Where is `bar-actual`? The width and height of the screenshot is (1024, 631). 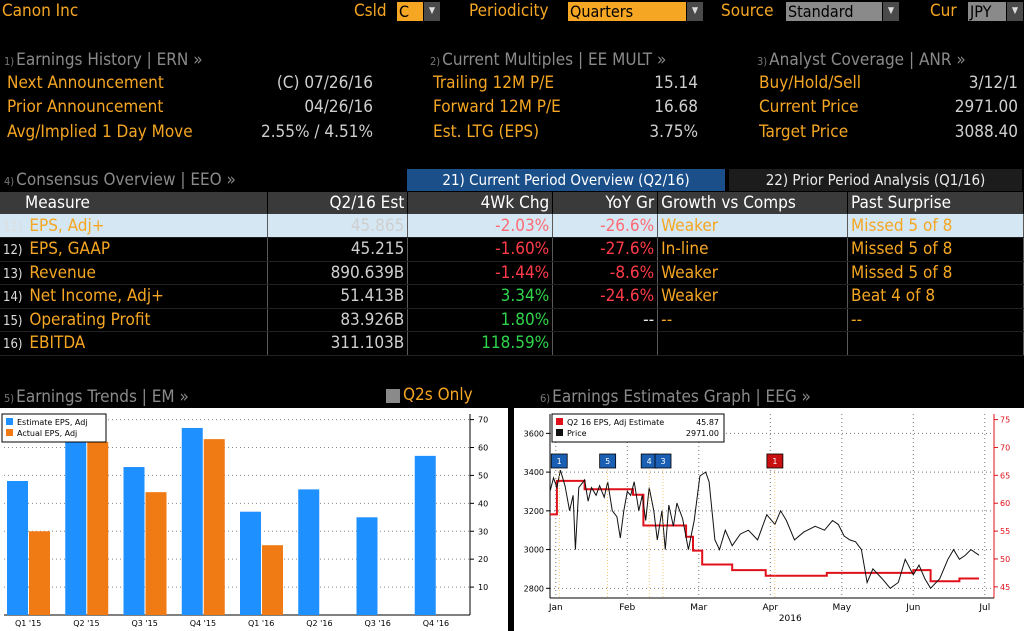 bar-actual is located at coordinates (39, 573).